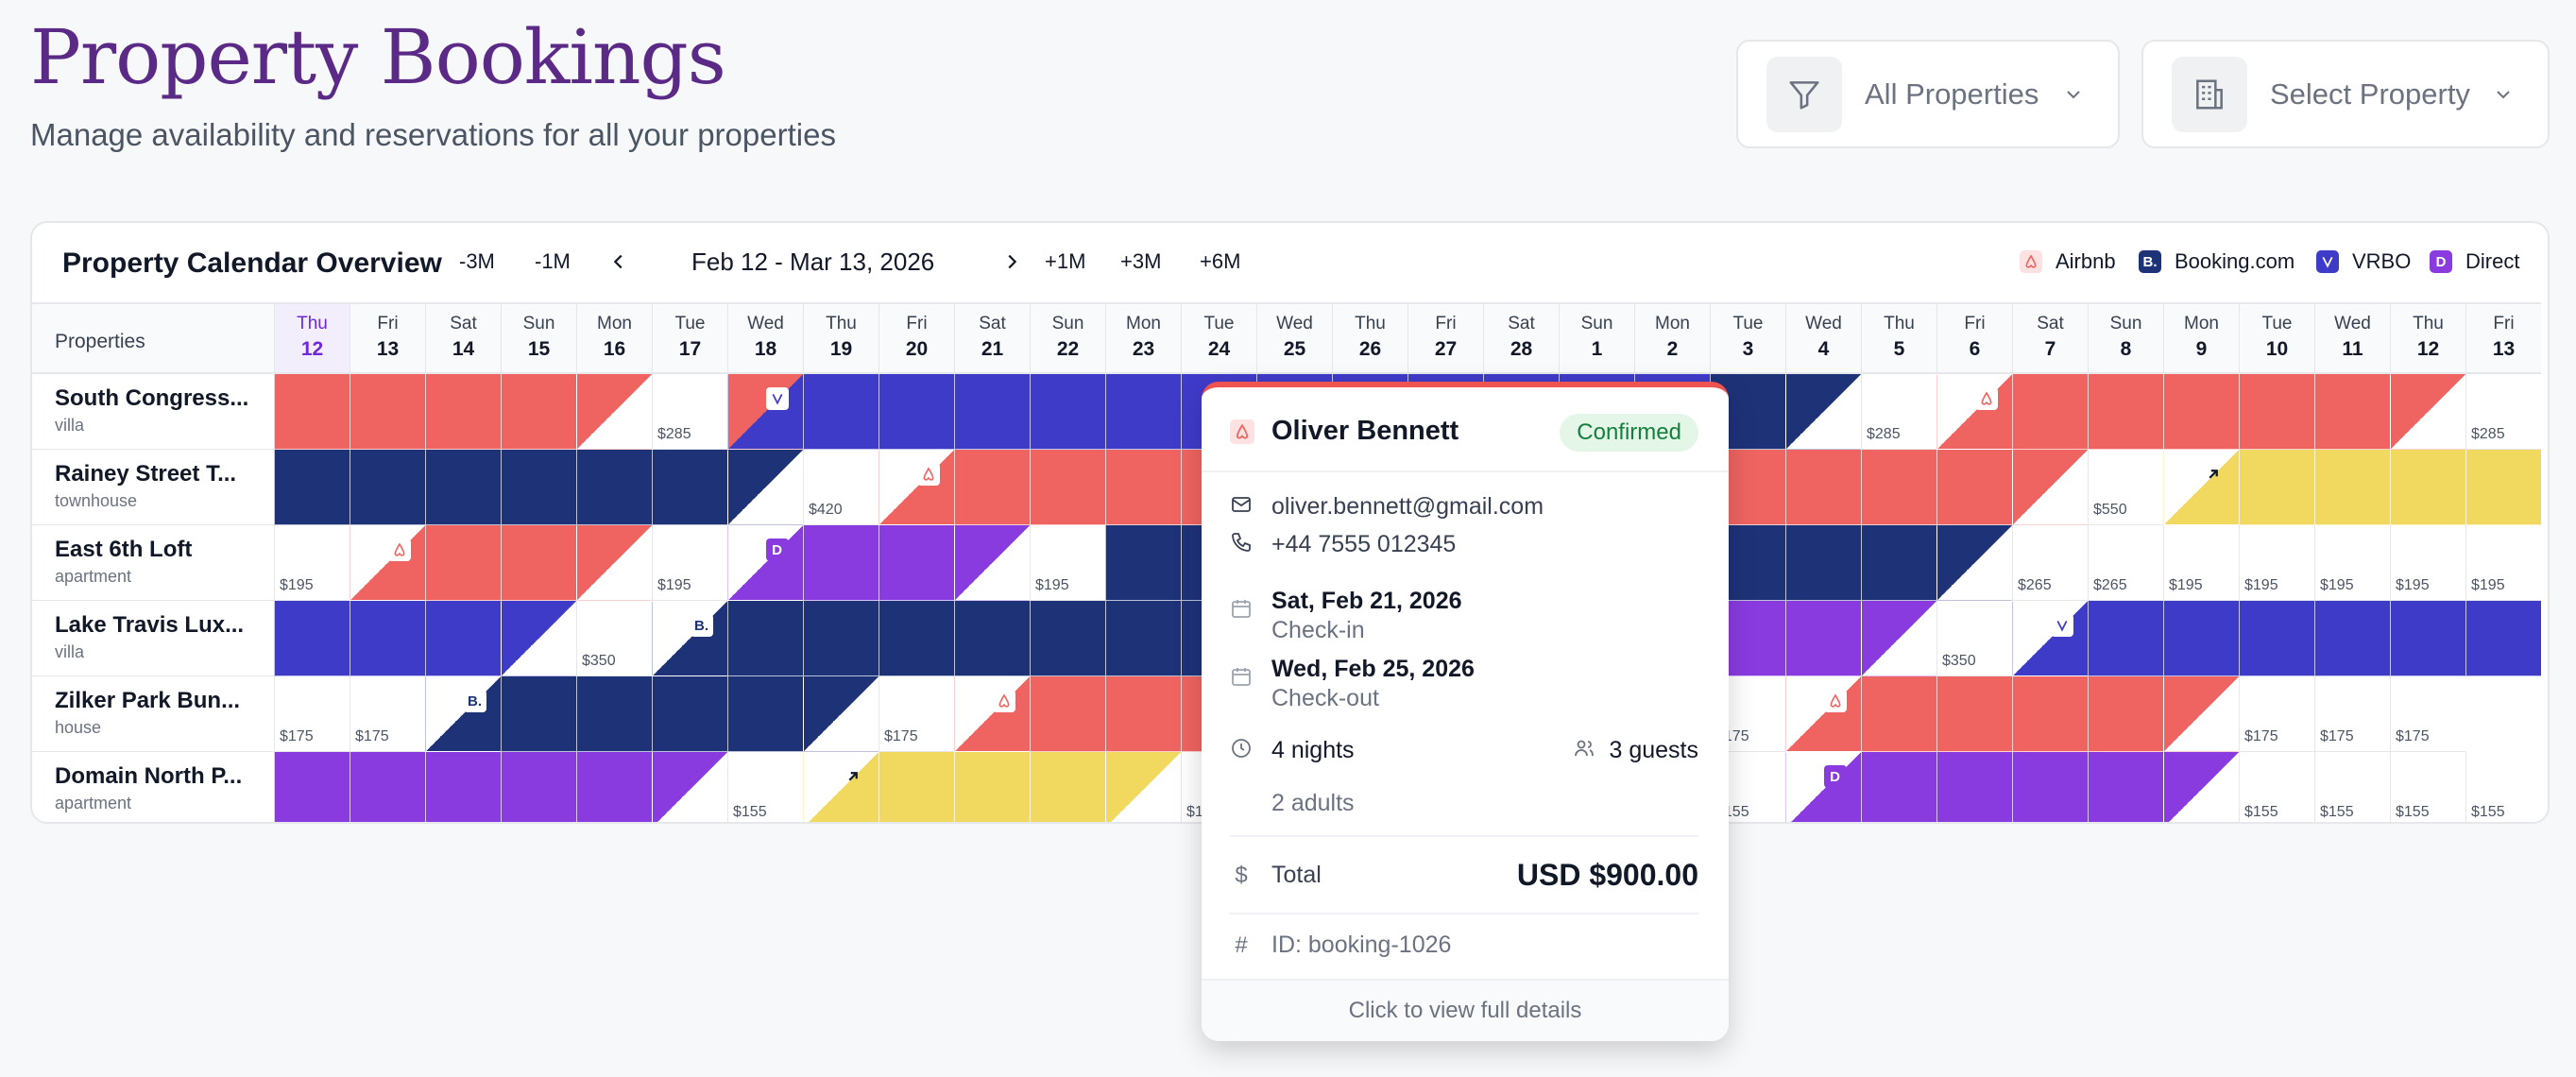 Image resolution: width=2576 pixels, height=1077 pixels. Describe the element at coordinates (553, 261) in the screenshot. I see `nav-minus-1m: -1M` at that location.